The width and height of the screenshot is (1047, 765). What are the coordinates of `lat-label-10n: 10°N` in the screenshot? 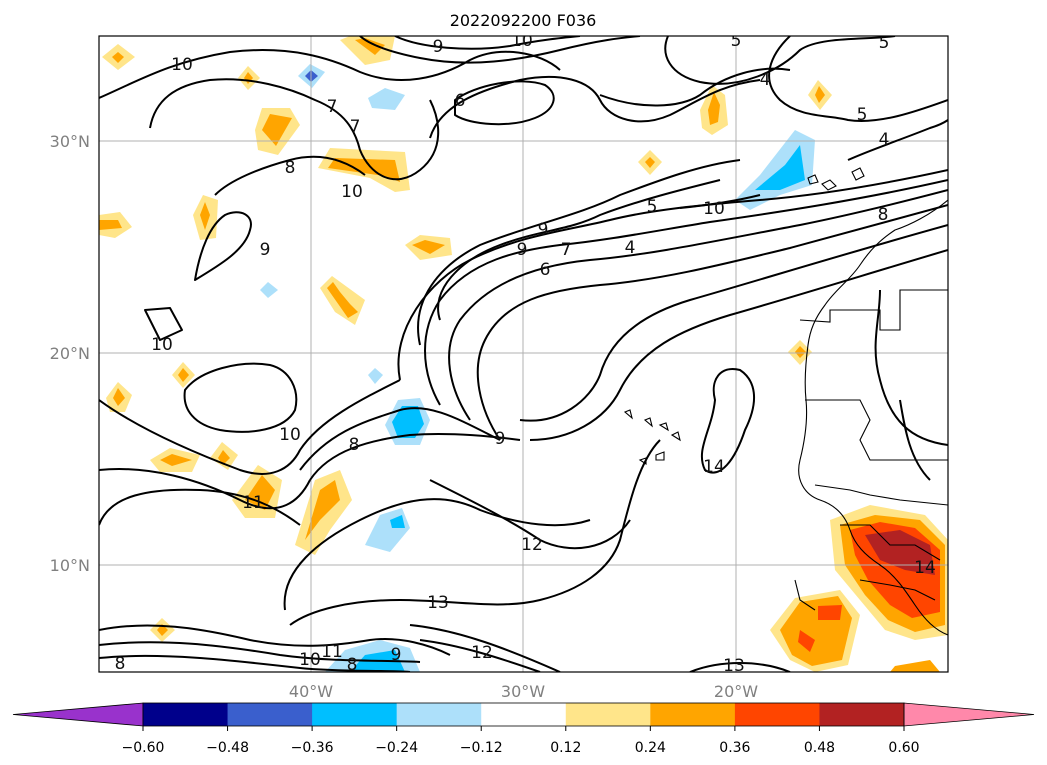 It's located at (70, 565).